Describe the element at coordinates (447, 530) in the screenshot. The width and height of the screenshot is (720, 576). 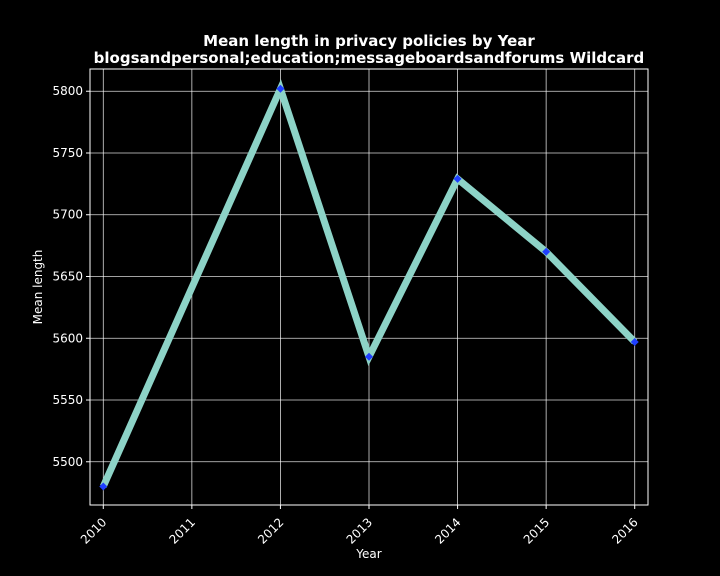
I see `x-tick-label: 2014` at that location.